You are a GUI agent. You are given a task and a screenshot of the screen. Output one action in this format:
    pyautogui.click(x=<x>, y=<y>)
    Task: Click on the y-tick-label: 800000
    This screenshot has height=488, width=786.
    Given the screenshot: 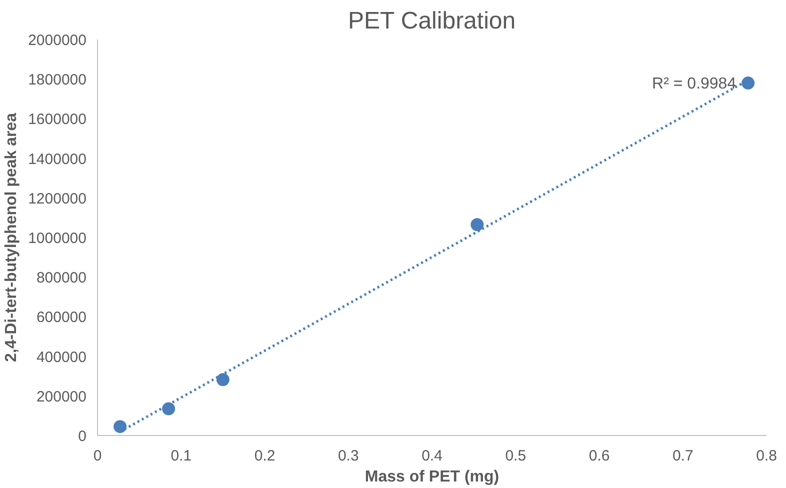 What is the action you would take?
    pyautogui.click(x=61, y=278)
    